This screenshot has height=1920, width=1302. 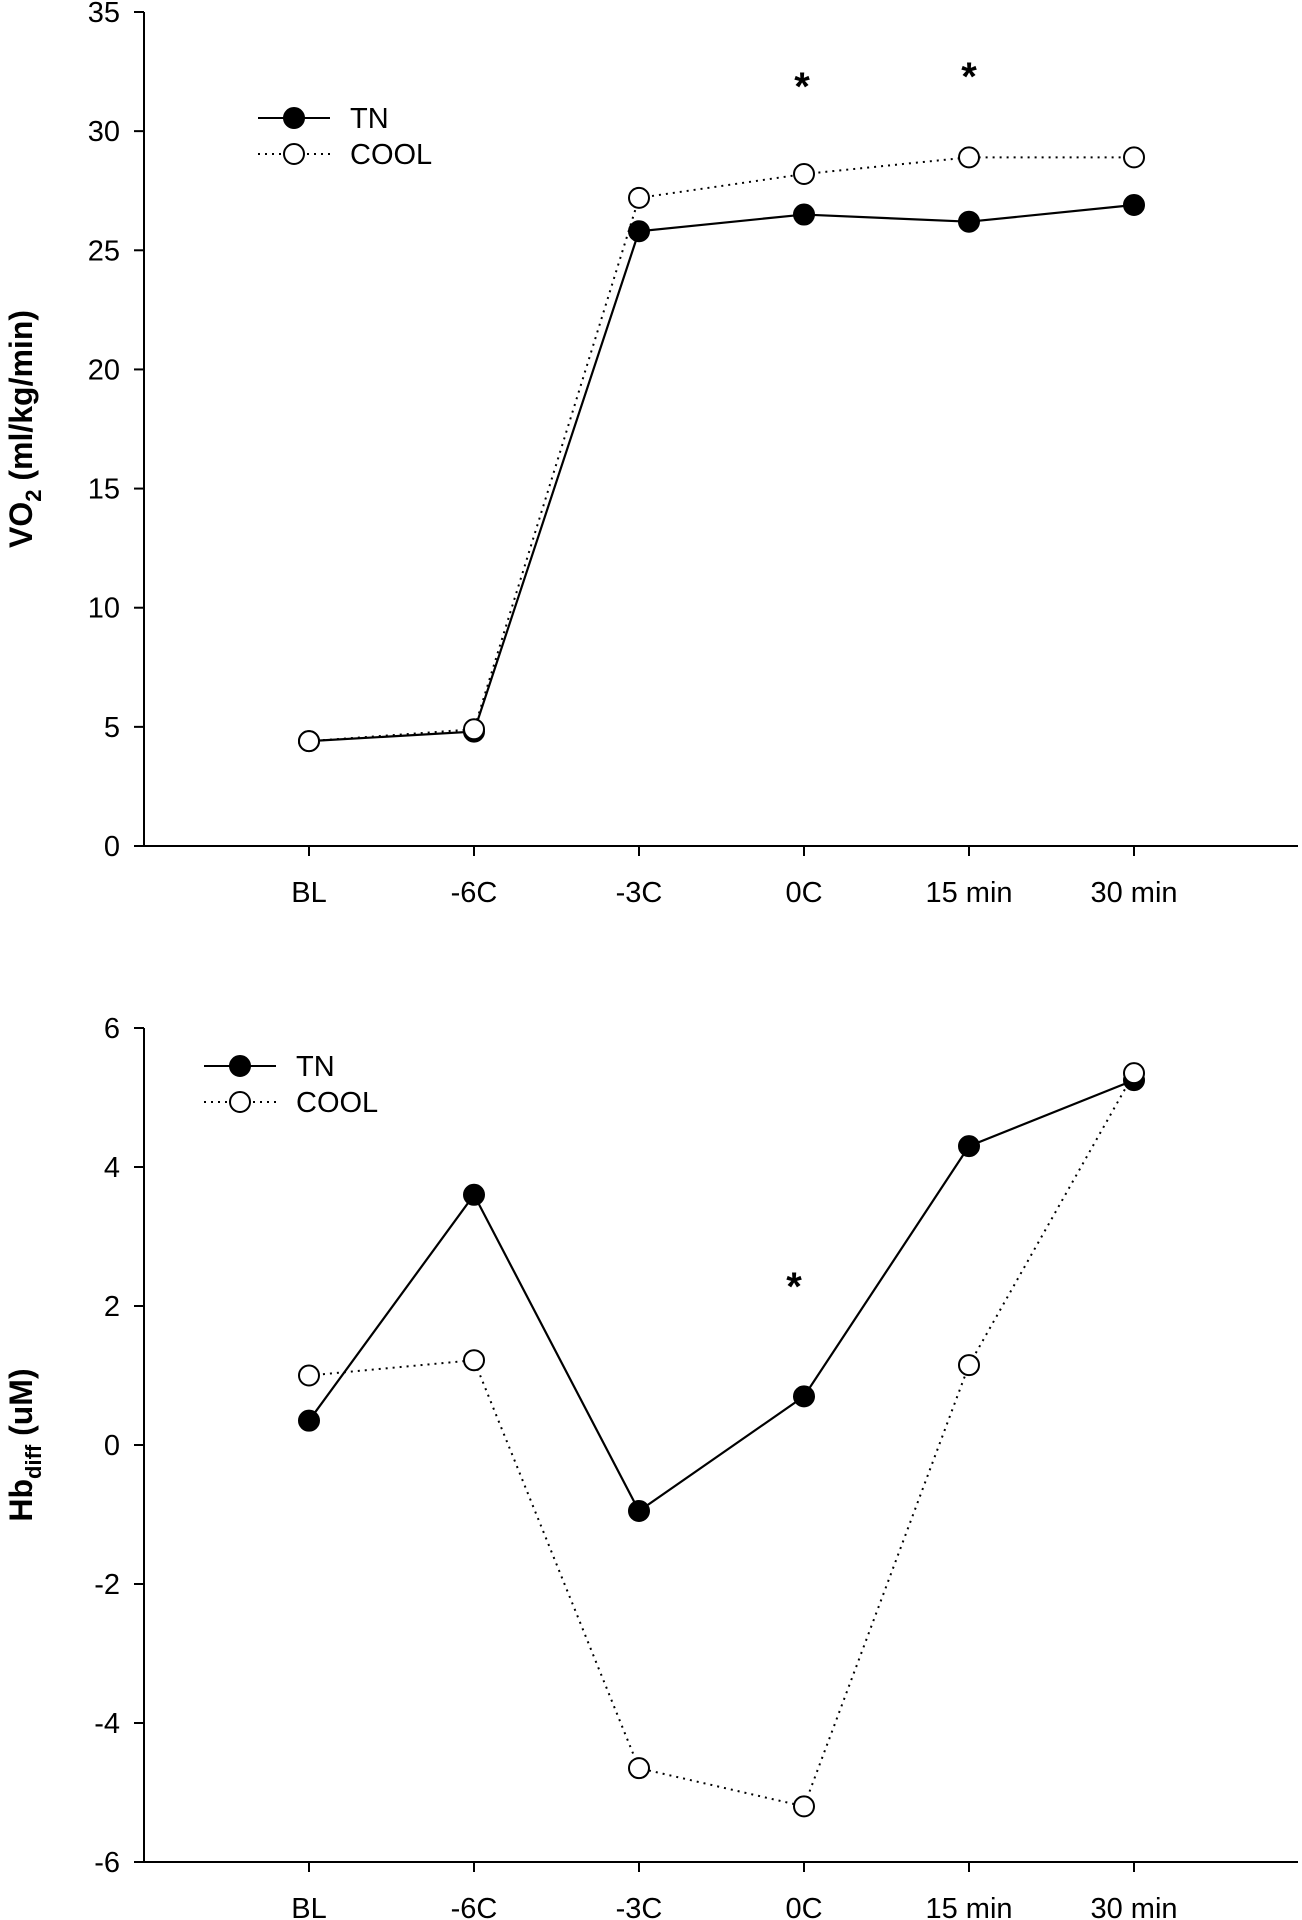 I want to click on y-tick-label: 25, so click(x=104, y=251).